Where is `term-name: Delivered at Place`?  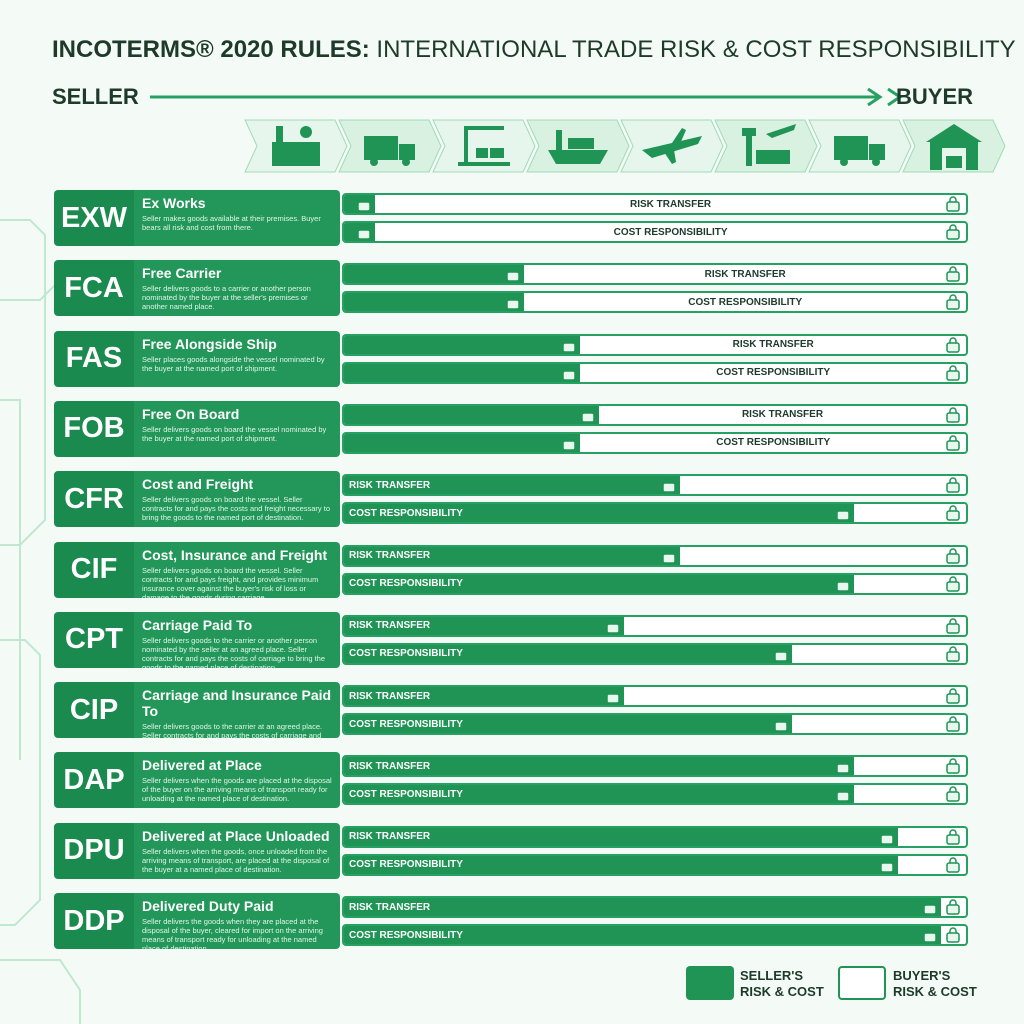
term-name: Delivered at Place is located at coordinates (202, 765).